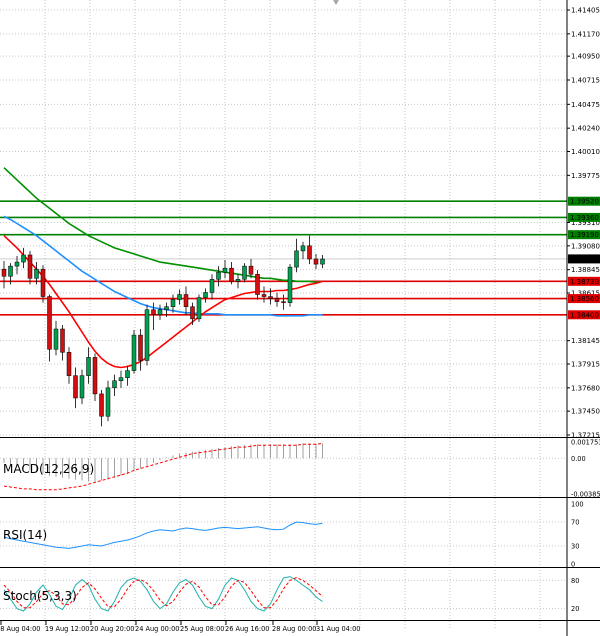  I want to click on level-tag-label: 1.39360, so click(584, 218).